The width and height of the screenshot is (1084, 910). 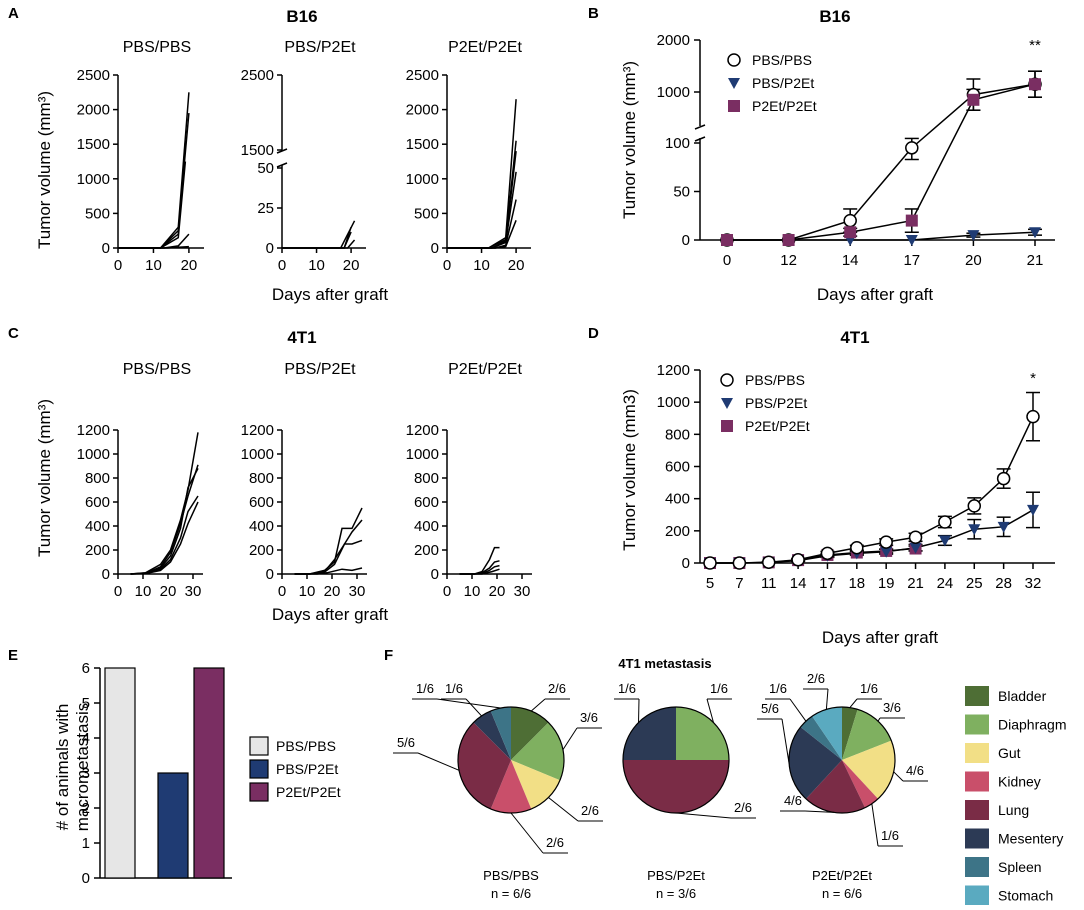 What do you see at coordinates (86, 773) in the screenshot?
I see `y-tick-label: 3` at bounding box center [86, 773].